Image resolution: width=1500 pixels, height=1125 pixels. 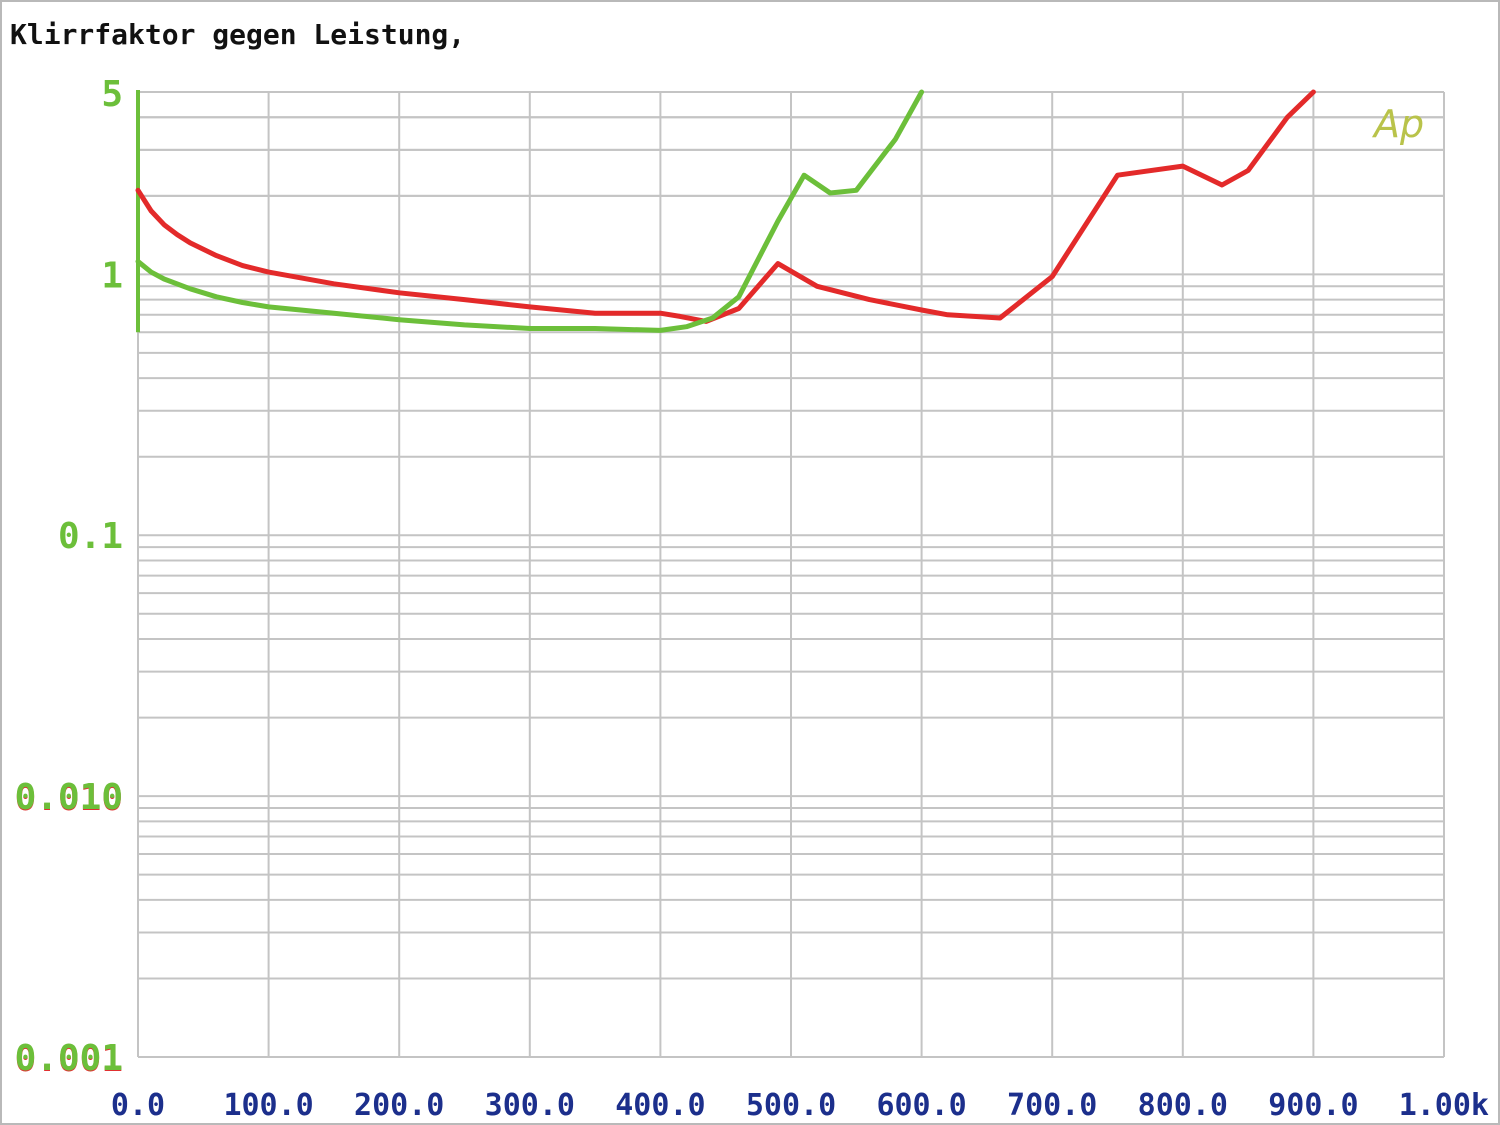 What do you see at coordinates (1052, 1105) in the screenshot?
I see `x-tick-label: 700.0` at bounding box center [1052, 1105].